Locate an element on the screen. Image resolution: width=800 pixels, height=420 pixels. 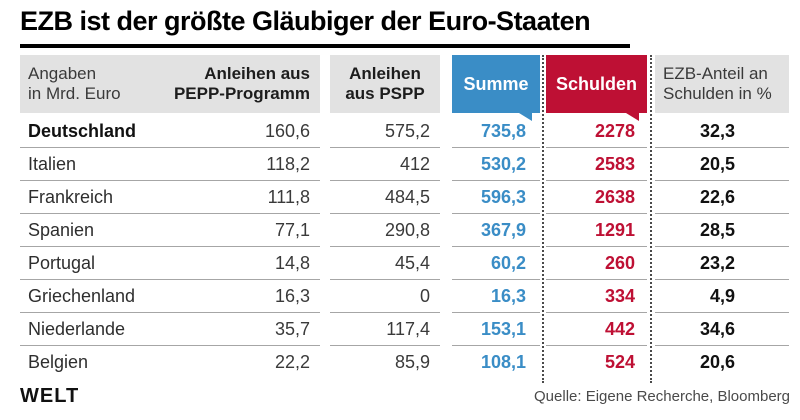
header-schulden-label: Schulden is located at coordinates (596, 83).